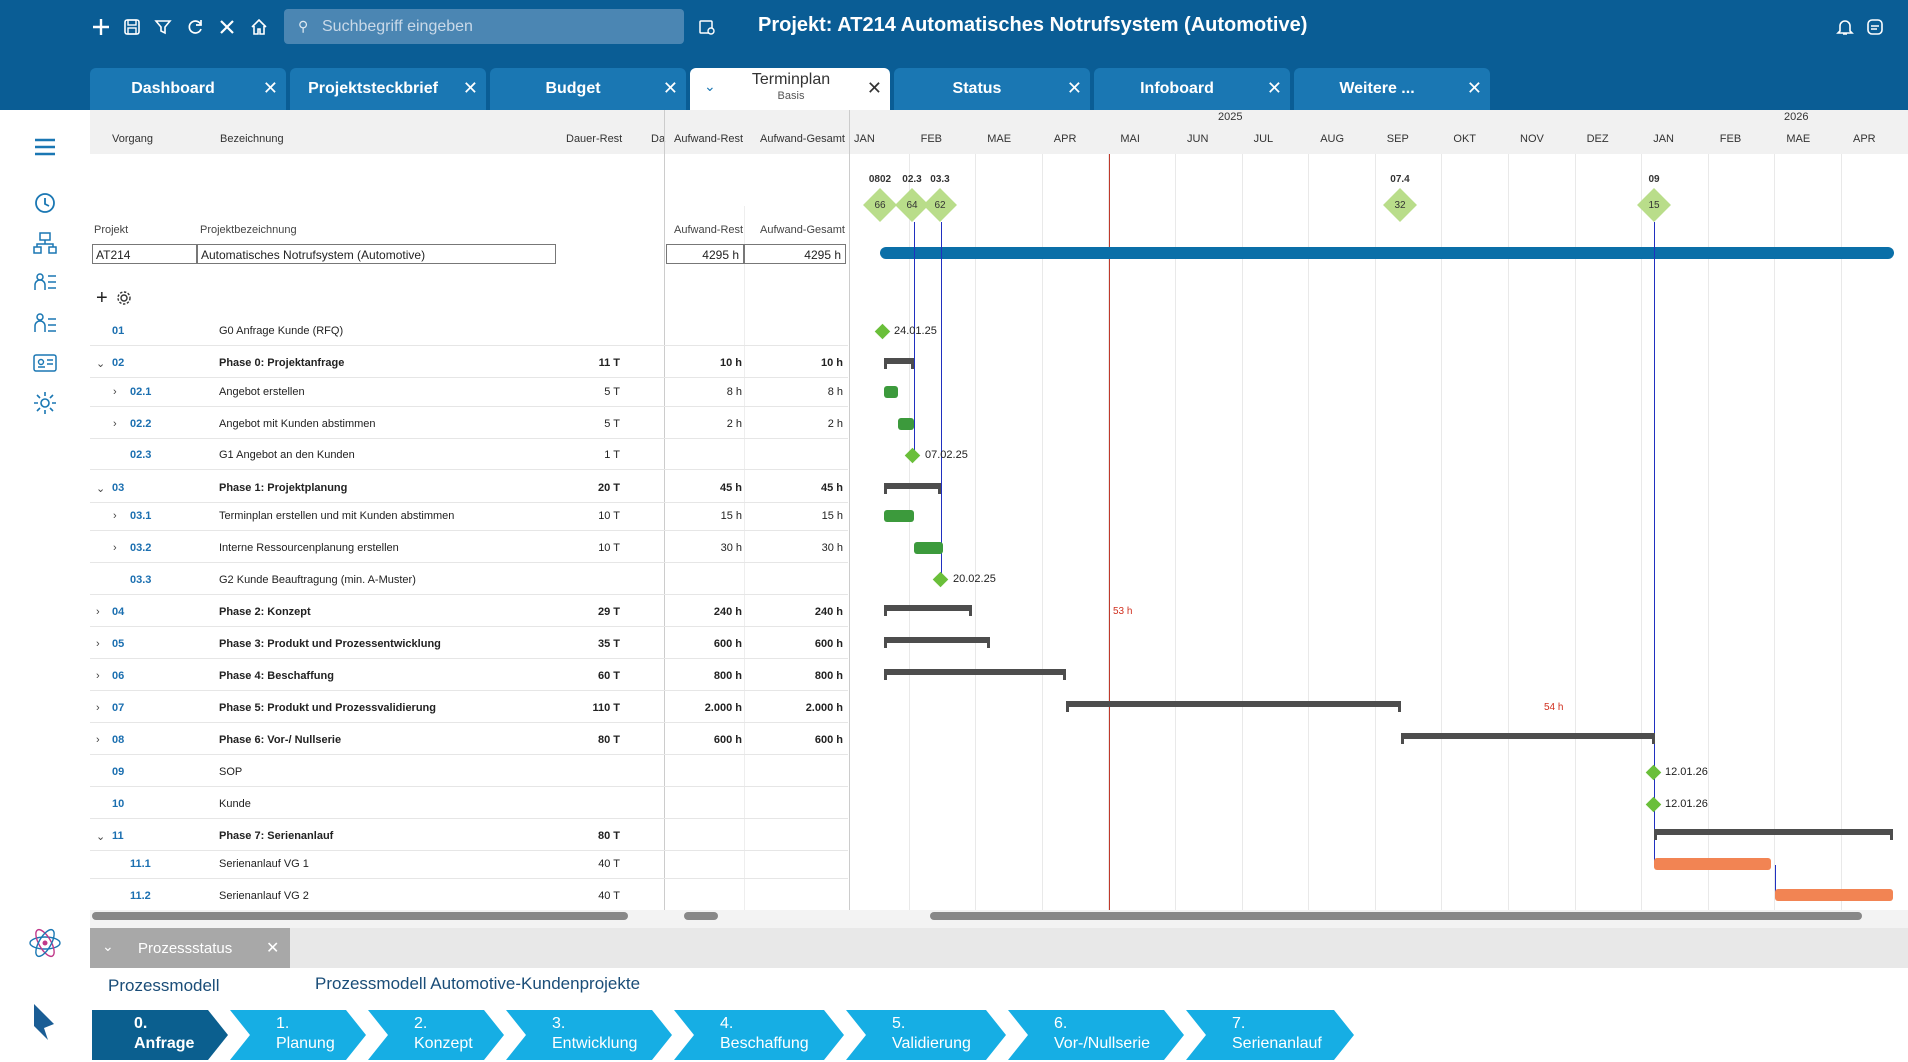 Image resolution: width=1908 pixels, height=1062 pixels. What do you see at coordinates (163, 27) in the screenshot?
I see `filter-icon` at bounding box center [163, 27].